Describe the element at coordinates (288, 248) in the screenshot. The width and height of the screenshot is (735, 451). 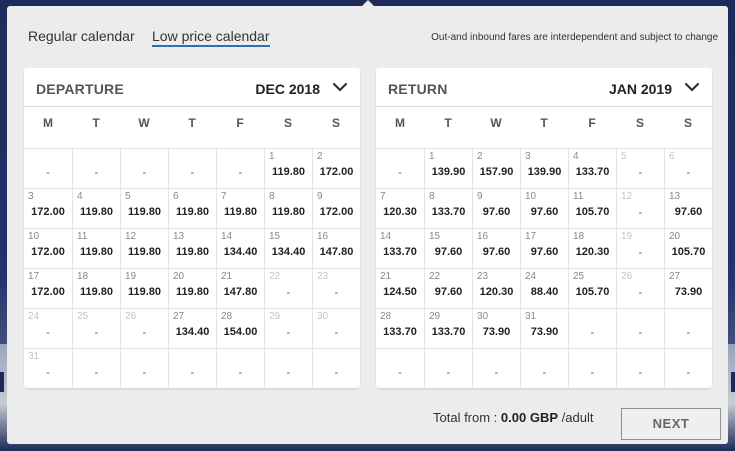
I see `departure-day-cell: 15 134.40` at that location.